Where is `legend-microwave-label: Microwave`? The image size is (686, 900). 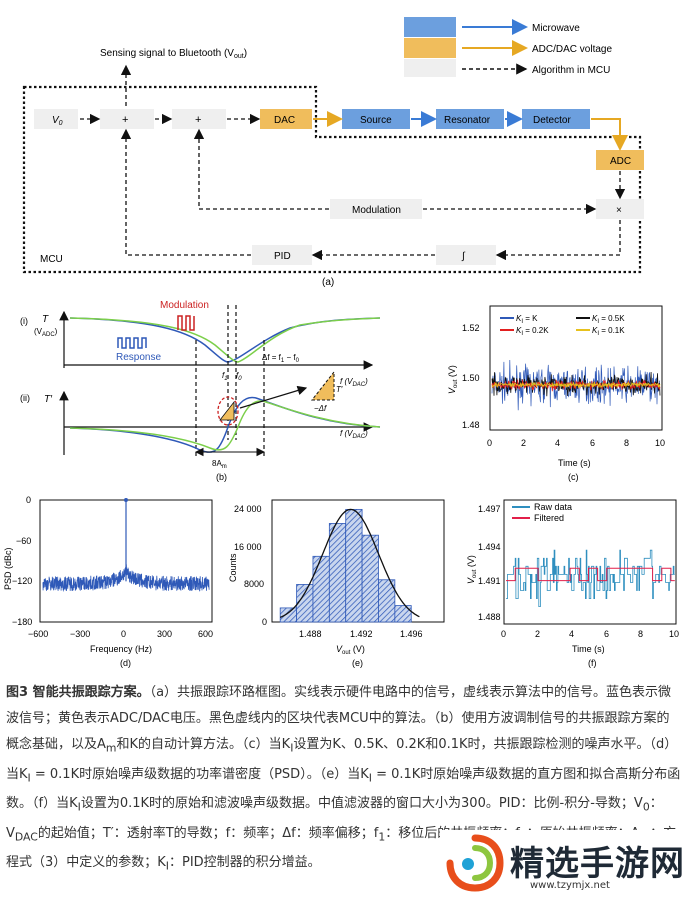 legend-microwave-label: Microwave is located at coordinates (556, 28).